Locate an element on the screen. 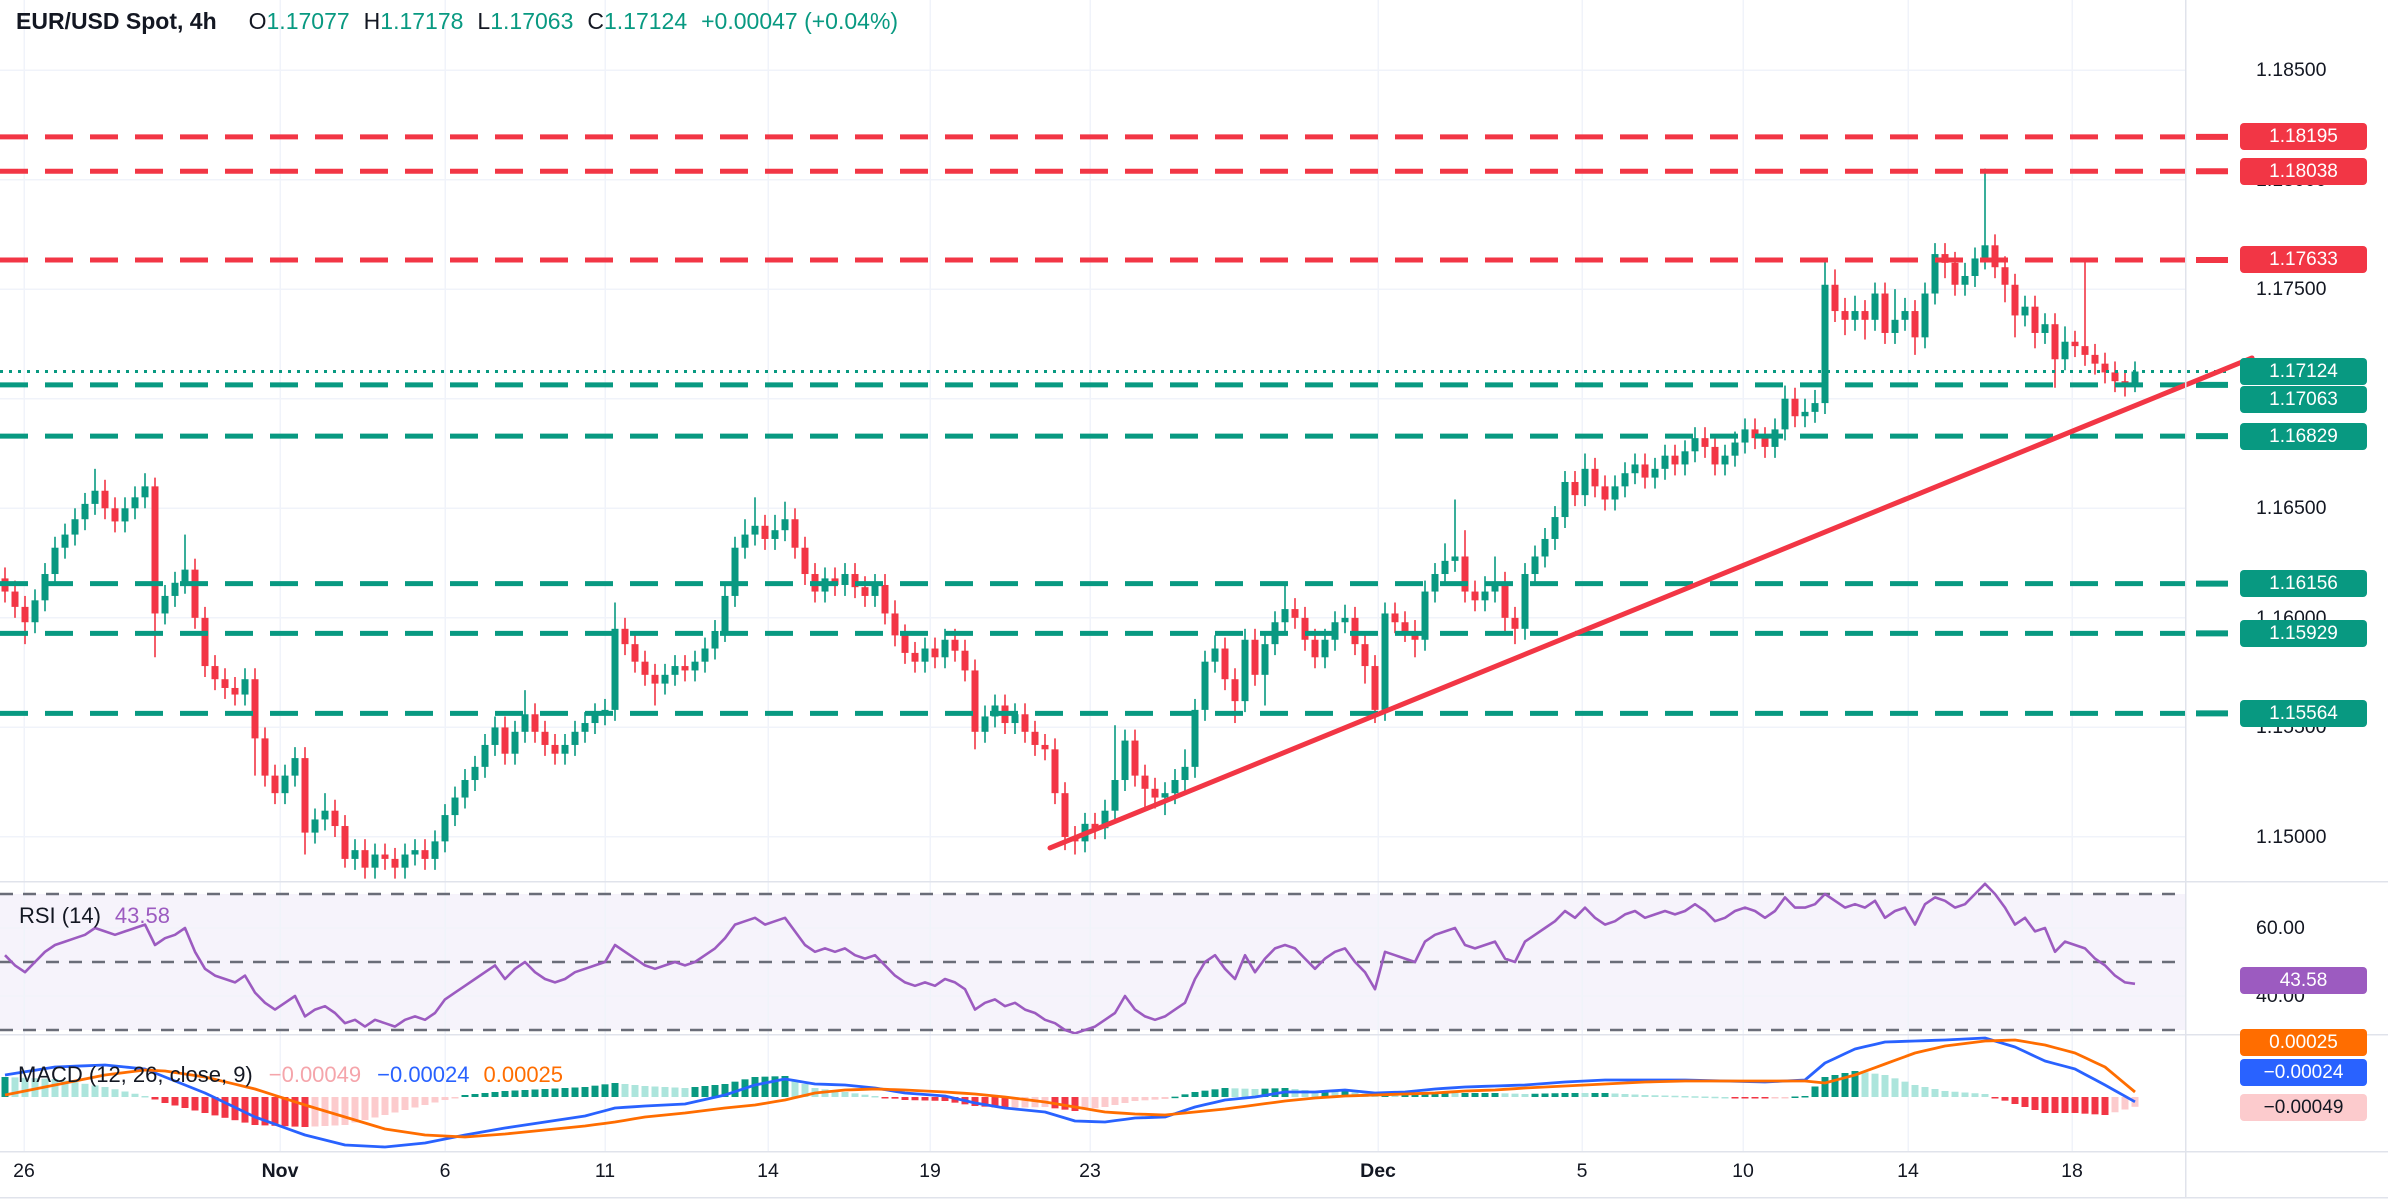 The height and width of the screenshot is (1202, 2388). change-value: +0.00047 (+0.04%) is located at coordinates (800, 21).